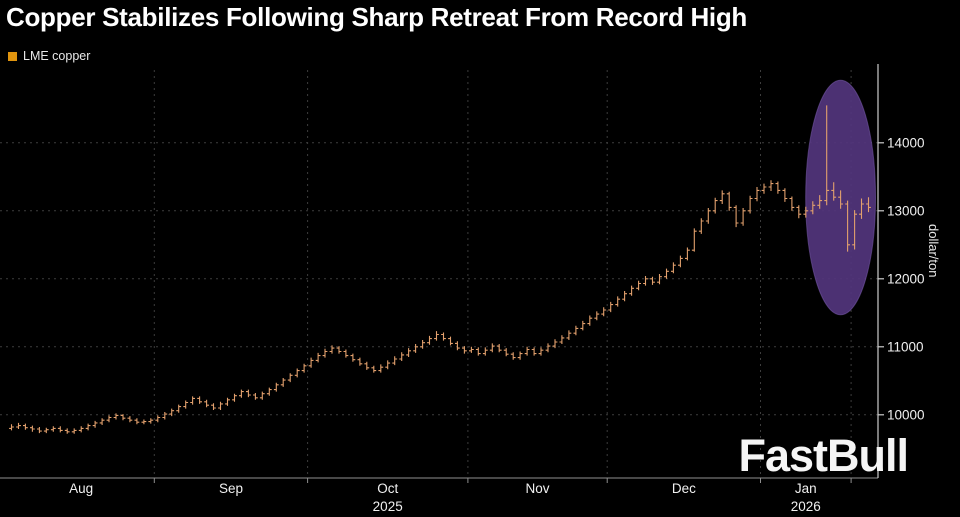  I want to click on year-label: 2026, so click(806, 506).